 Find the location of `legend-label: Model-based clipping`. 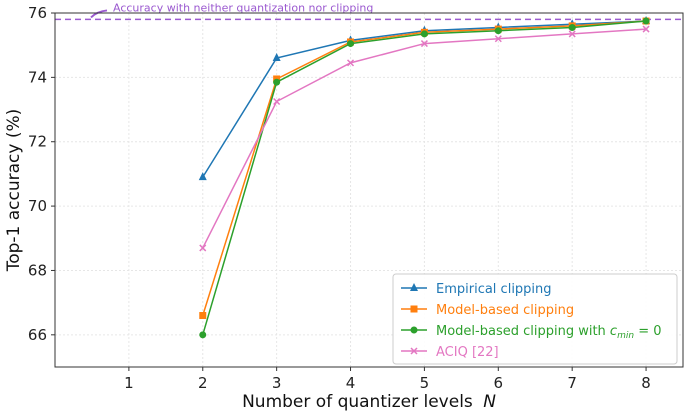

legend-label: Model-based clipping is located at coordinates (505, 310).